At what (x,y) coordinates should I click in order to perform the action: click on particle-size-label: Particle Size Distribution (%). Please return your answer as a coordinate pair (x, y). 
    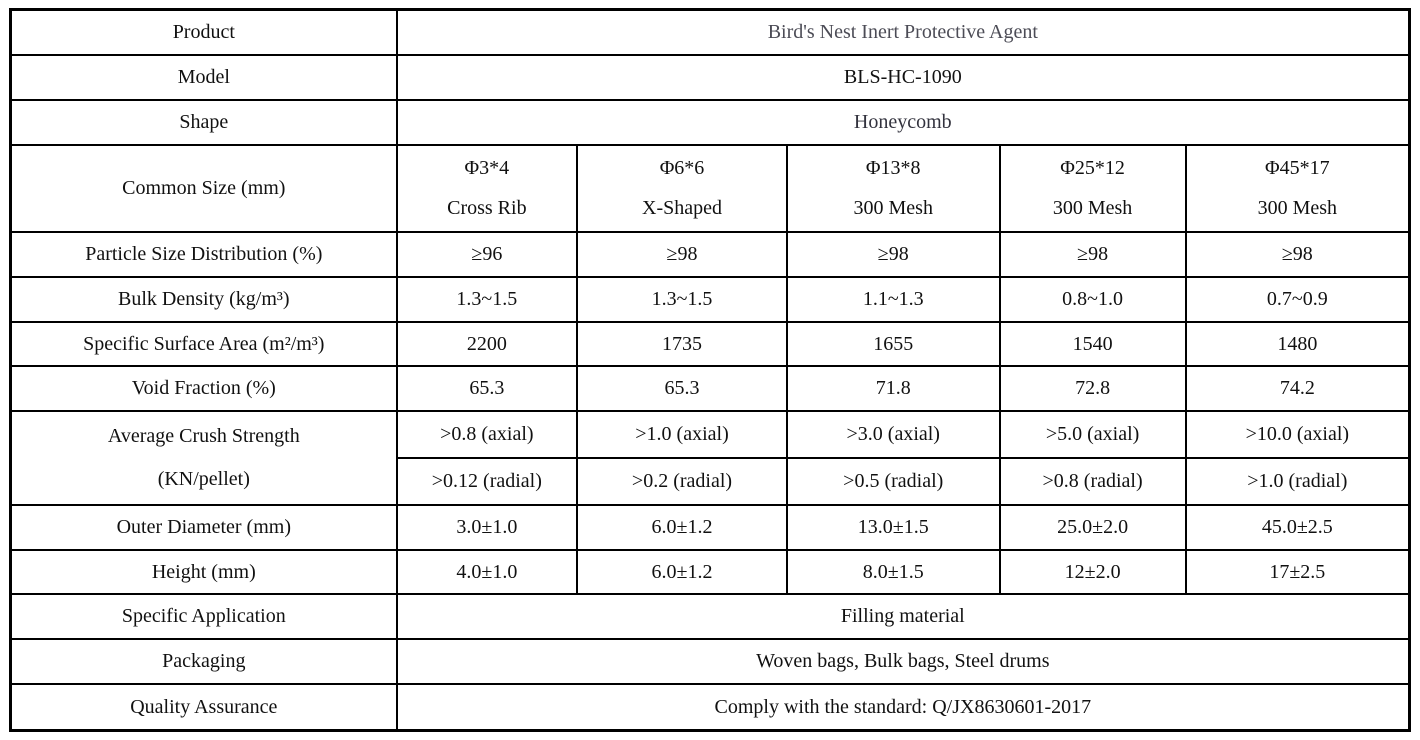
    Looking at the image, I should click on (203, 254).